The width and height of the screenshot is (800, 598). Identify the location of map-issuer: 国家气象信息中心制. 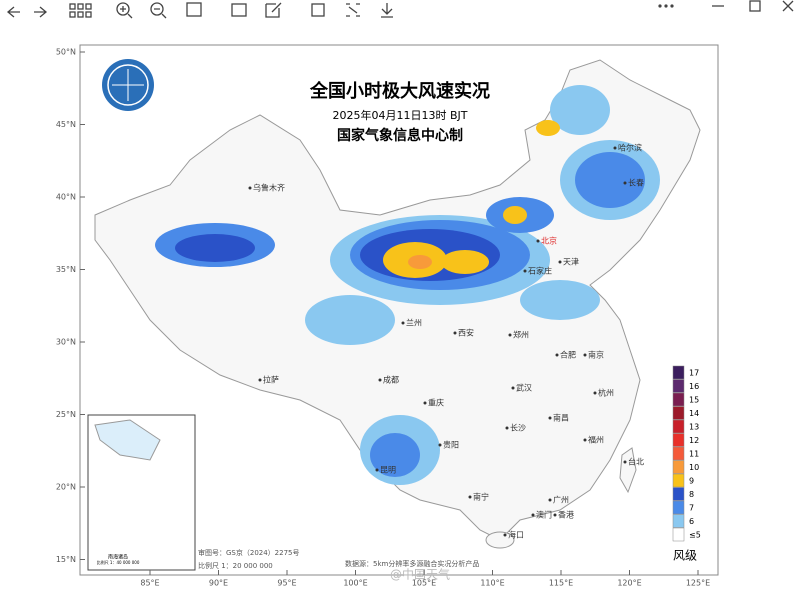
(400, 135).